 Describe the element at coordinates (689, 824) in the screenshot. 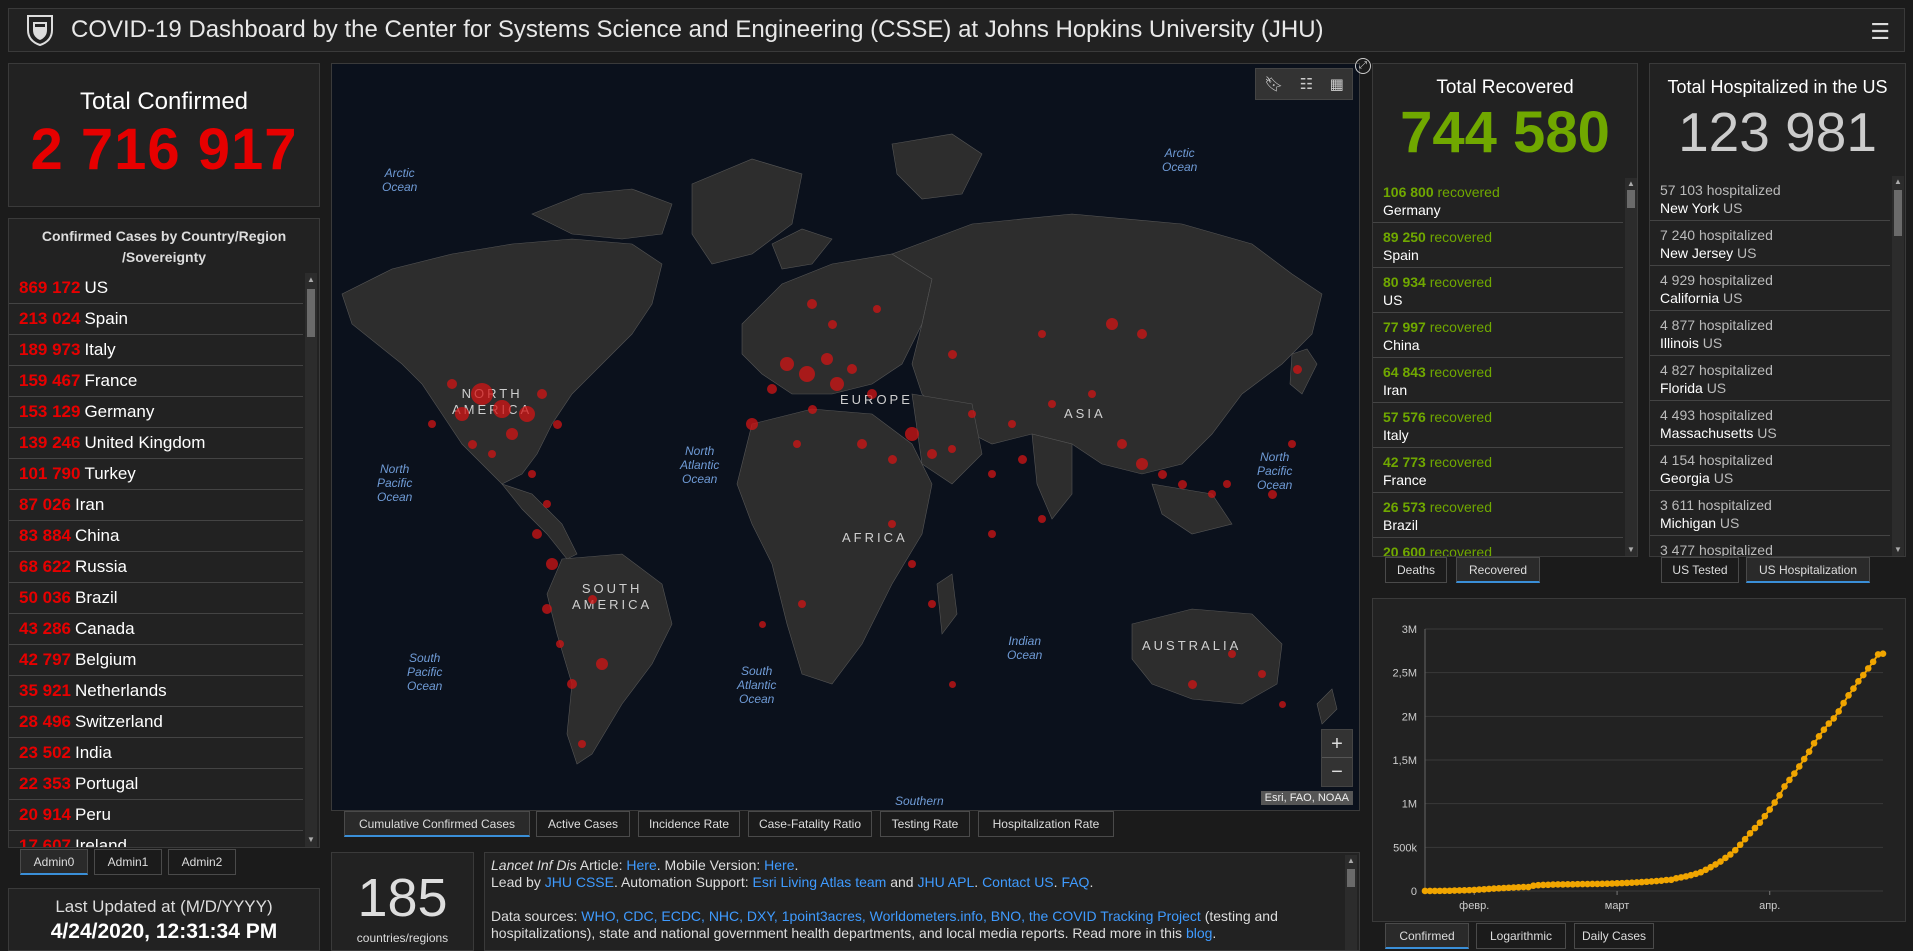

I see `map-tab-incidence-rate: Incidence Rate` at that location.